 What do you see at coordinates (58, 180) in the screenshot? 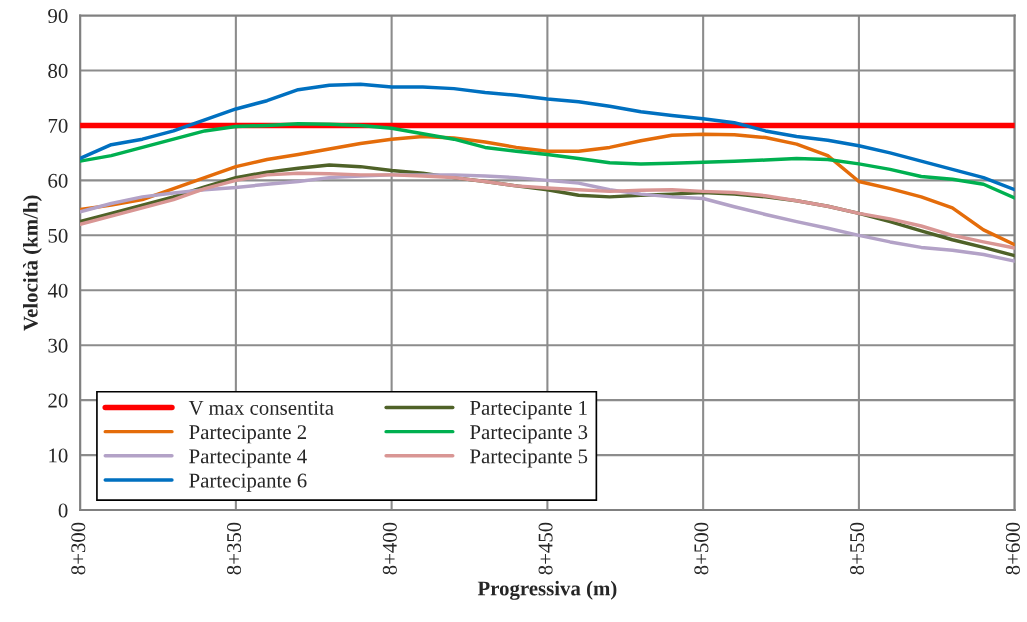
I see `y-tick-label: 60` at bounding box center [58, 180].